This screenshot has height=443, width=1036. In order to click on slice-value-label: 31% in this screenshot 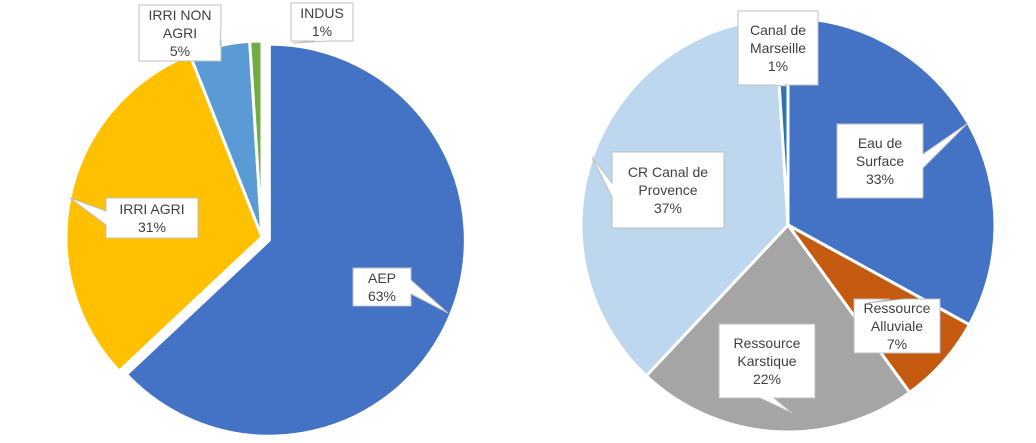, I will do `click(152, 227)`.